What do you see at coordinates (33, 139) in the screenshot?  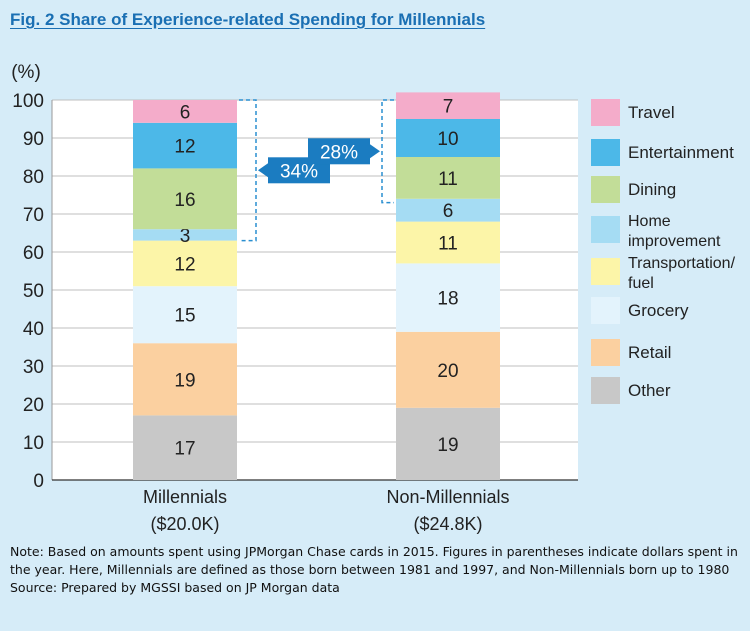 I see `y-tick-label: 90` at bounding box center [33, 139].